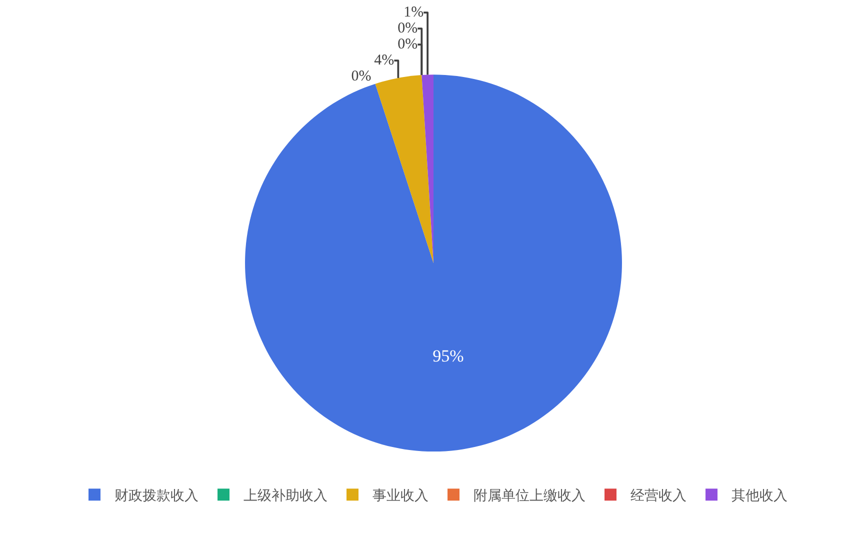 The width and height of the screenshot is (867, 541). What do you see at coordinates (404, 169) in the screenshot?
I see `pie-slice` at bounding box center [404, 169].